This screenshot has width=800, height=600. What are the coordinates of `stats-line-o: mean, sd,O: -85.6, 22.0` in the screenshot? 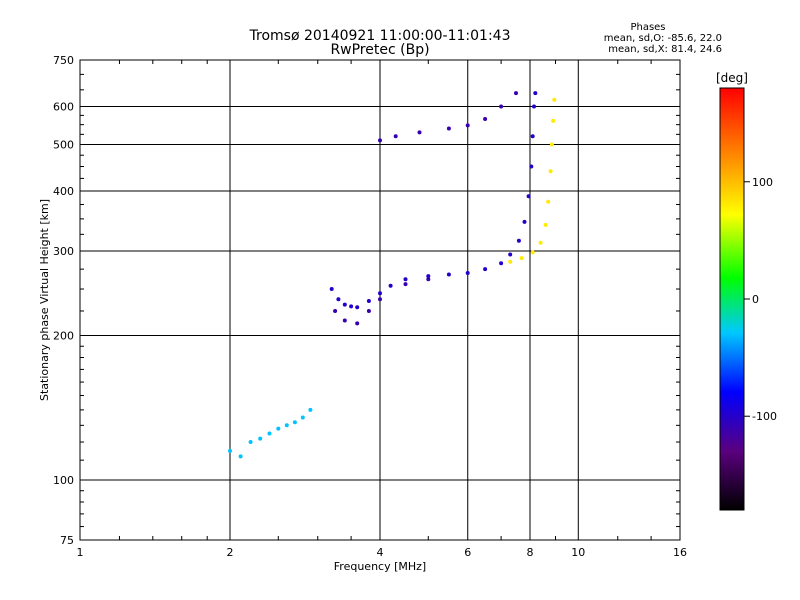 It's located at (663, 38).